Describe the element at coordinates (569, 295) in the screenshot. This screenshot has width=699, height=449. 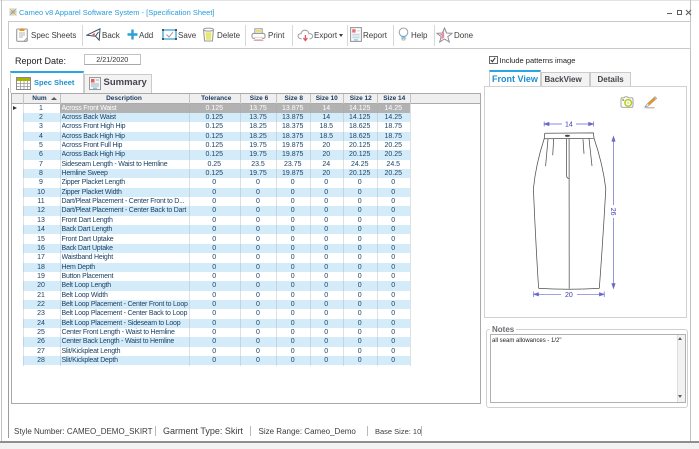
I see `svg-text: 20` at that location.